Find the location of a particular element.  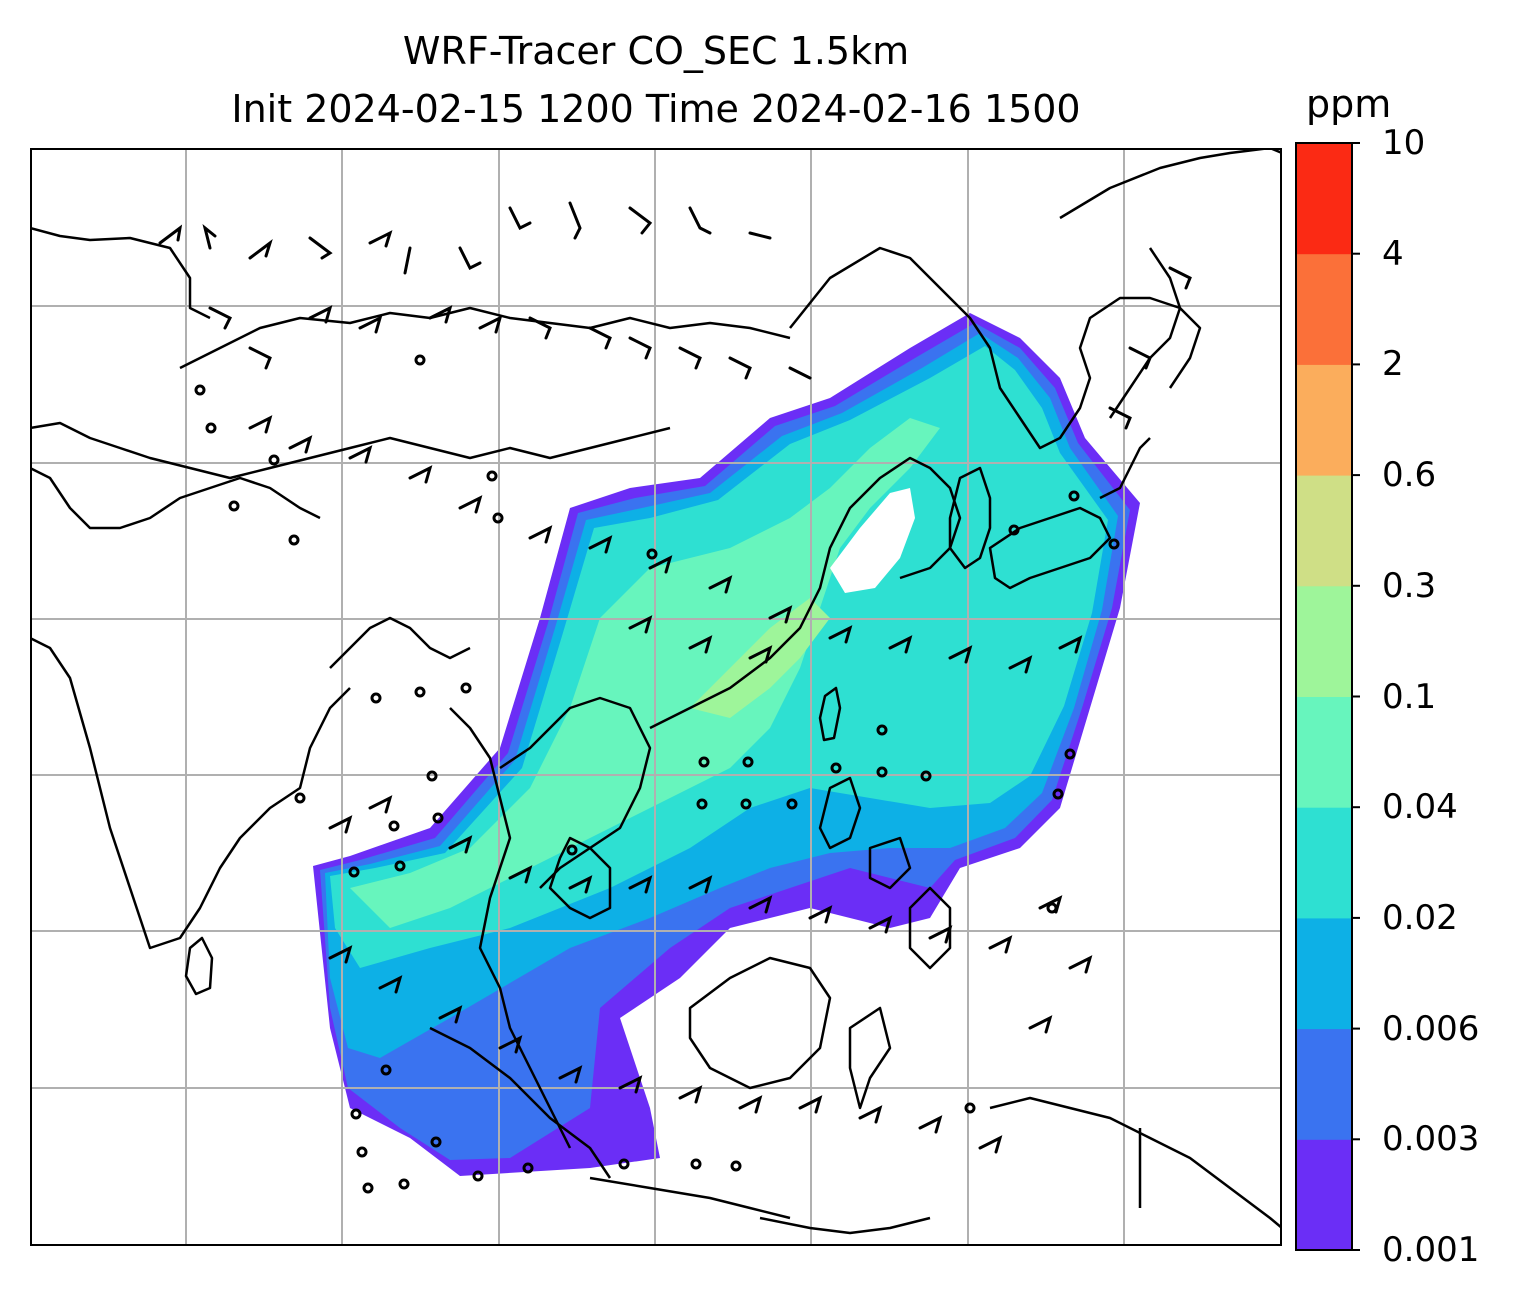

colorbar-tick-label: 2 is located at coordinates (1393, 364).